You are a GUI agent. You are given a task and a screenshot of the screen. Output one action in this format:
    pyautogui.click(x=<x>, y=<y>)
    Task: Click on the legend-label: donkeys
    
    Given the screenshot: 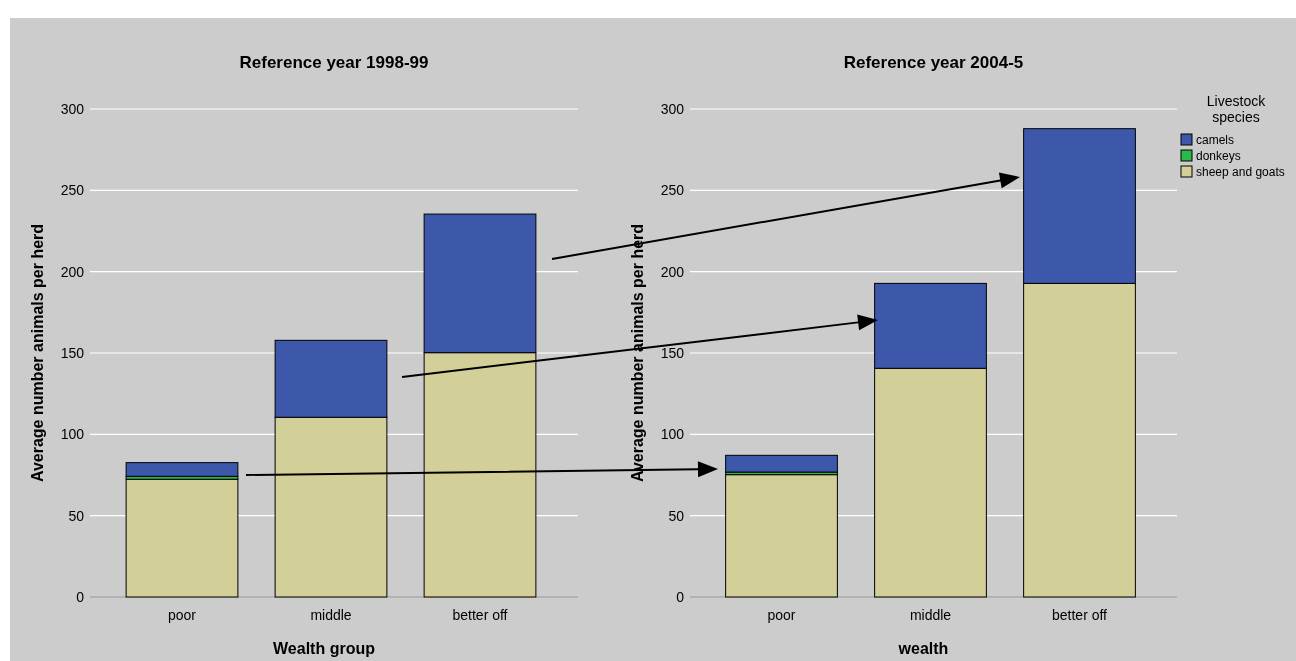 What is the action you would take?
    pyautogui.click(x=1218, y=156)
    